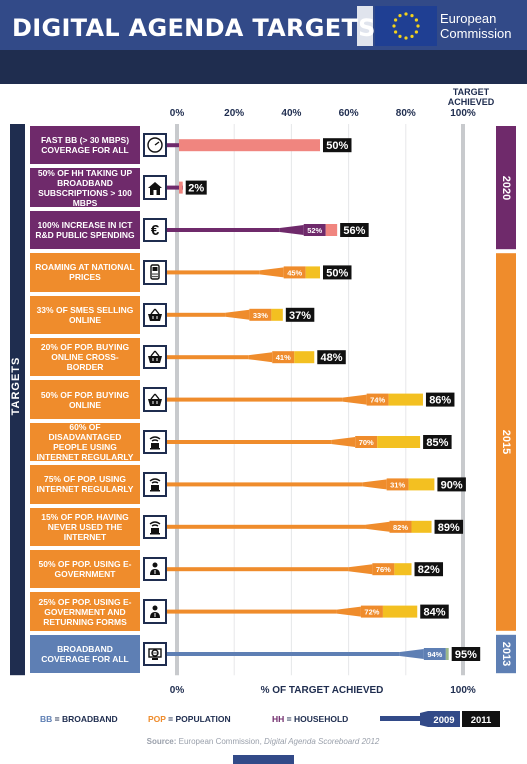 The width and height of the screenshot is (527, 764). Describe the element at coordinates (443, 720) in the screenshot. I see `legend-2009-label: 2009` at that location.